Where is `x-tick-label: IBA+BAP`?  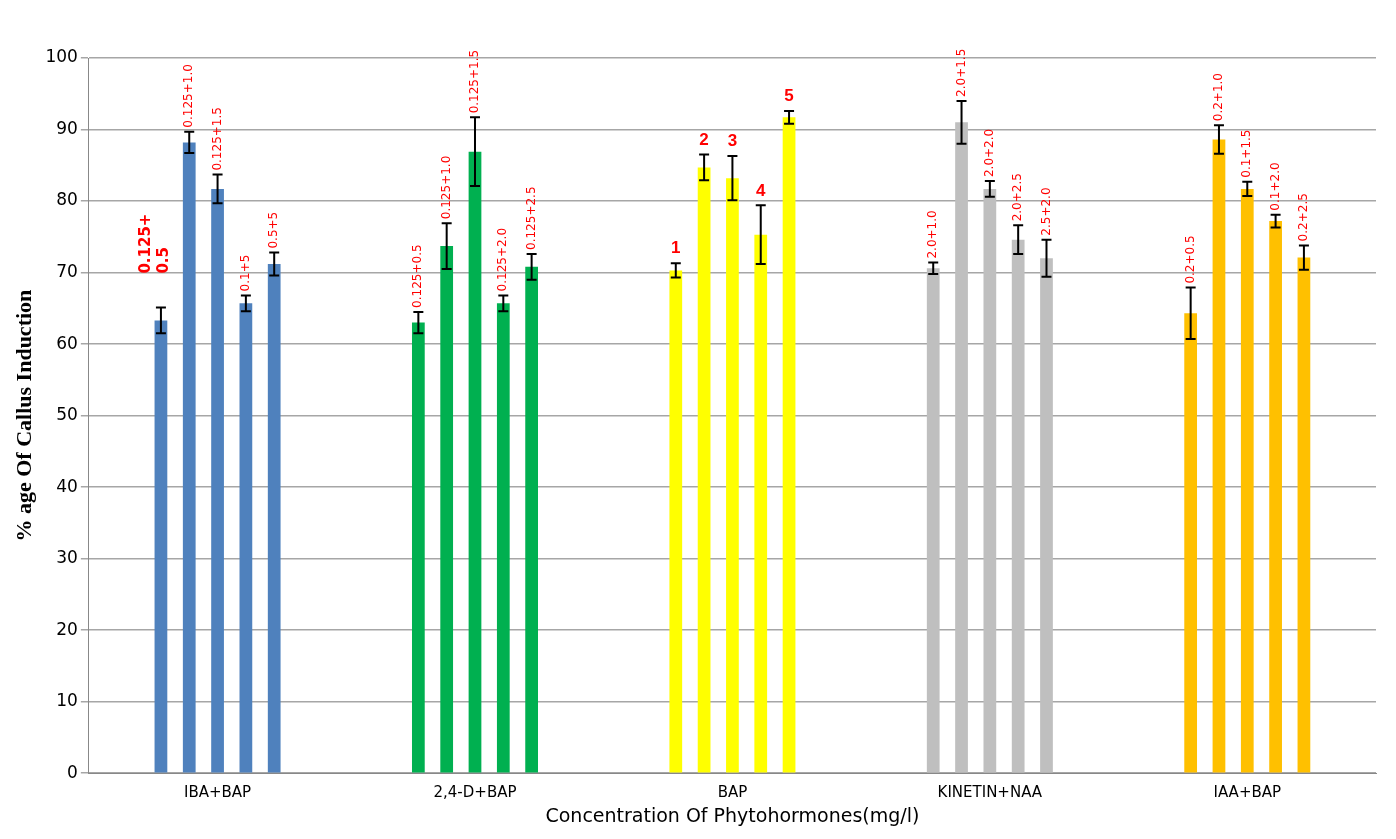
x-tick-label: IBA+BAP is located at coordinates (217, 792).